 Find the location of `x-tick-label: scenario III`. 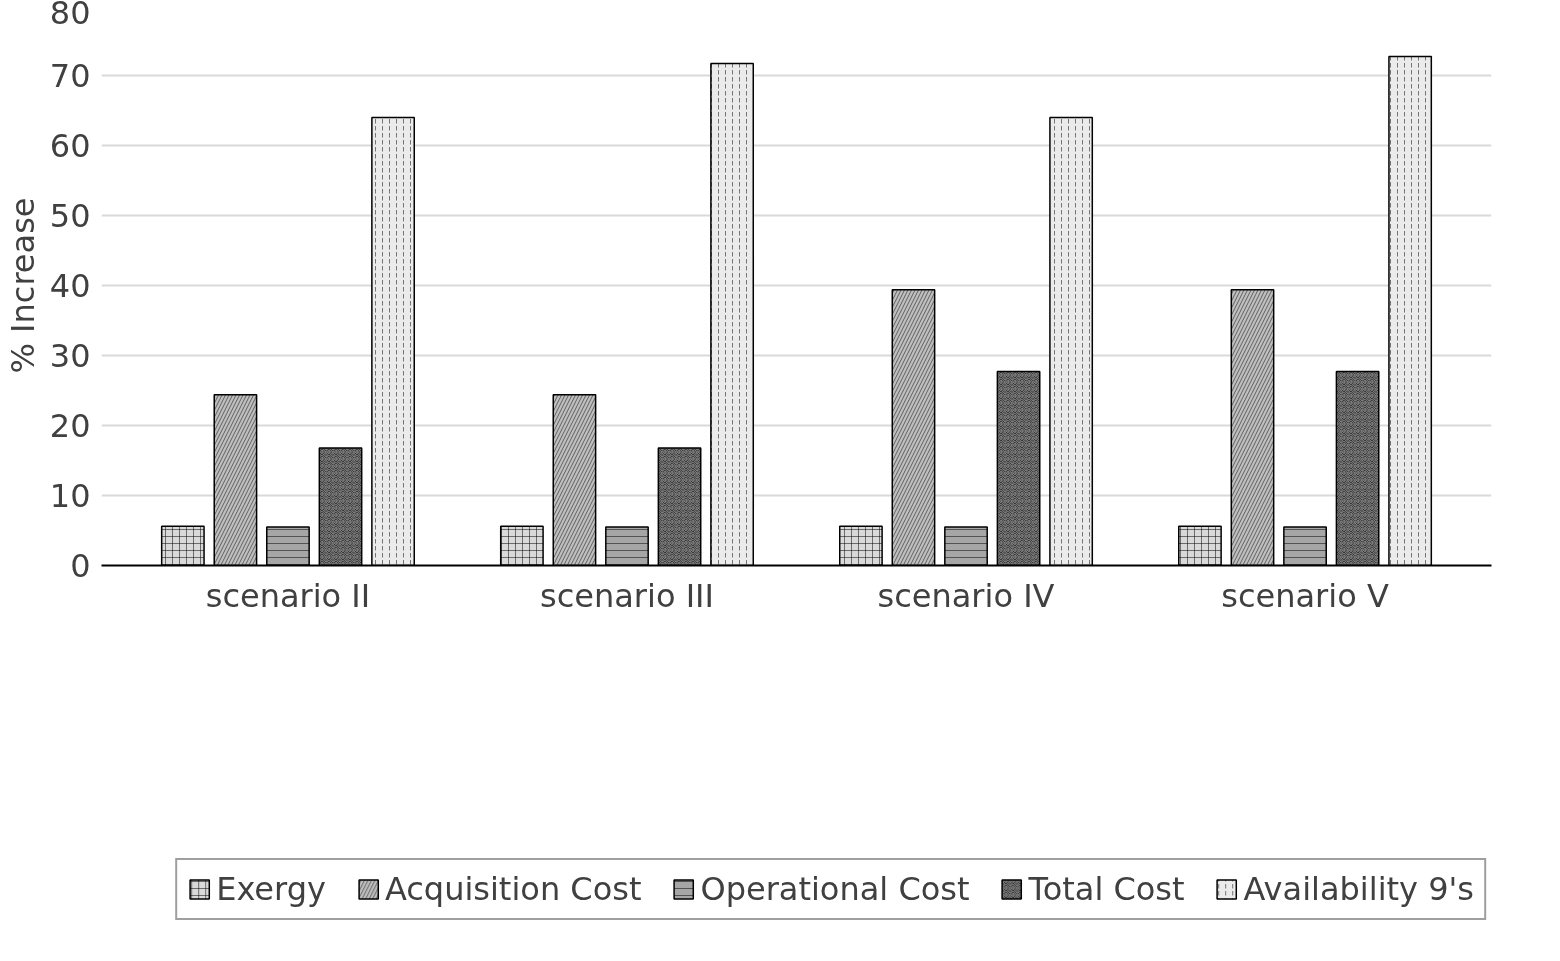

x-tick-label: scenario III is located at coordinates (627, 595).